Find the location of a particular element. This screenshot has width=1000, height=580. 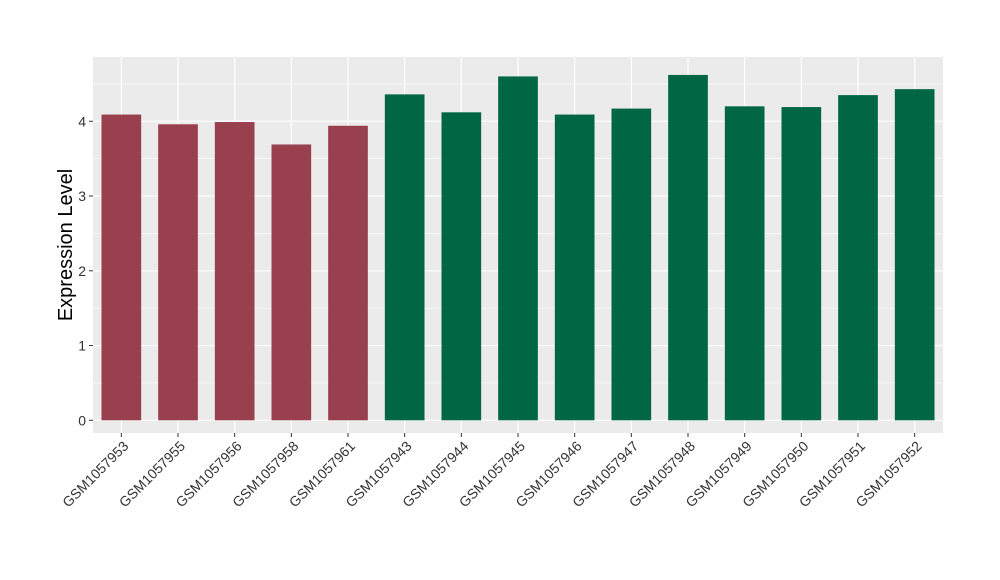

bar-GSM1057955 is located at coordinates (178, 272).